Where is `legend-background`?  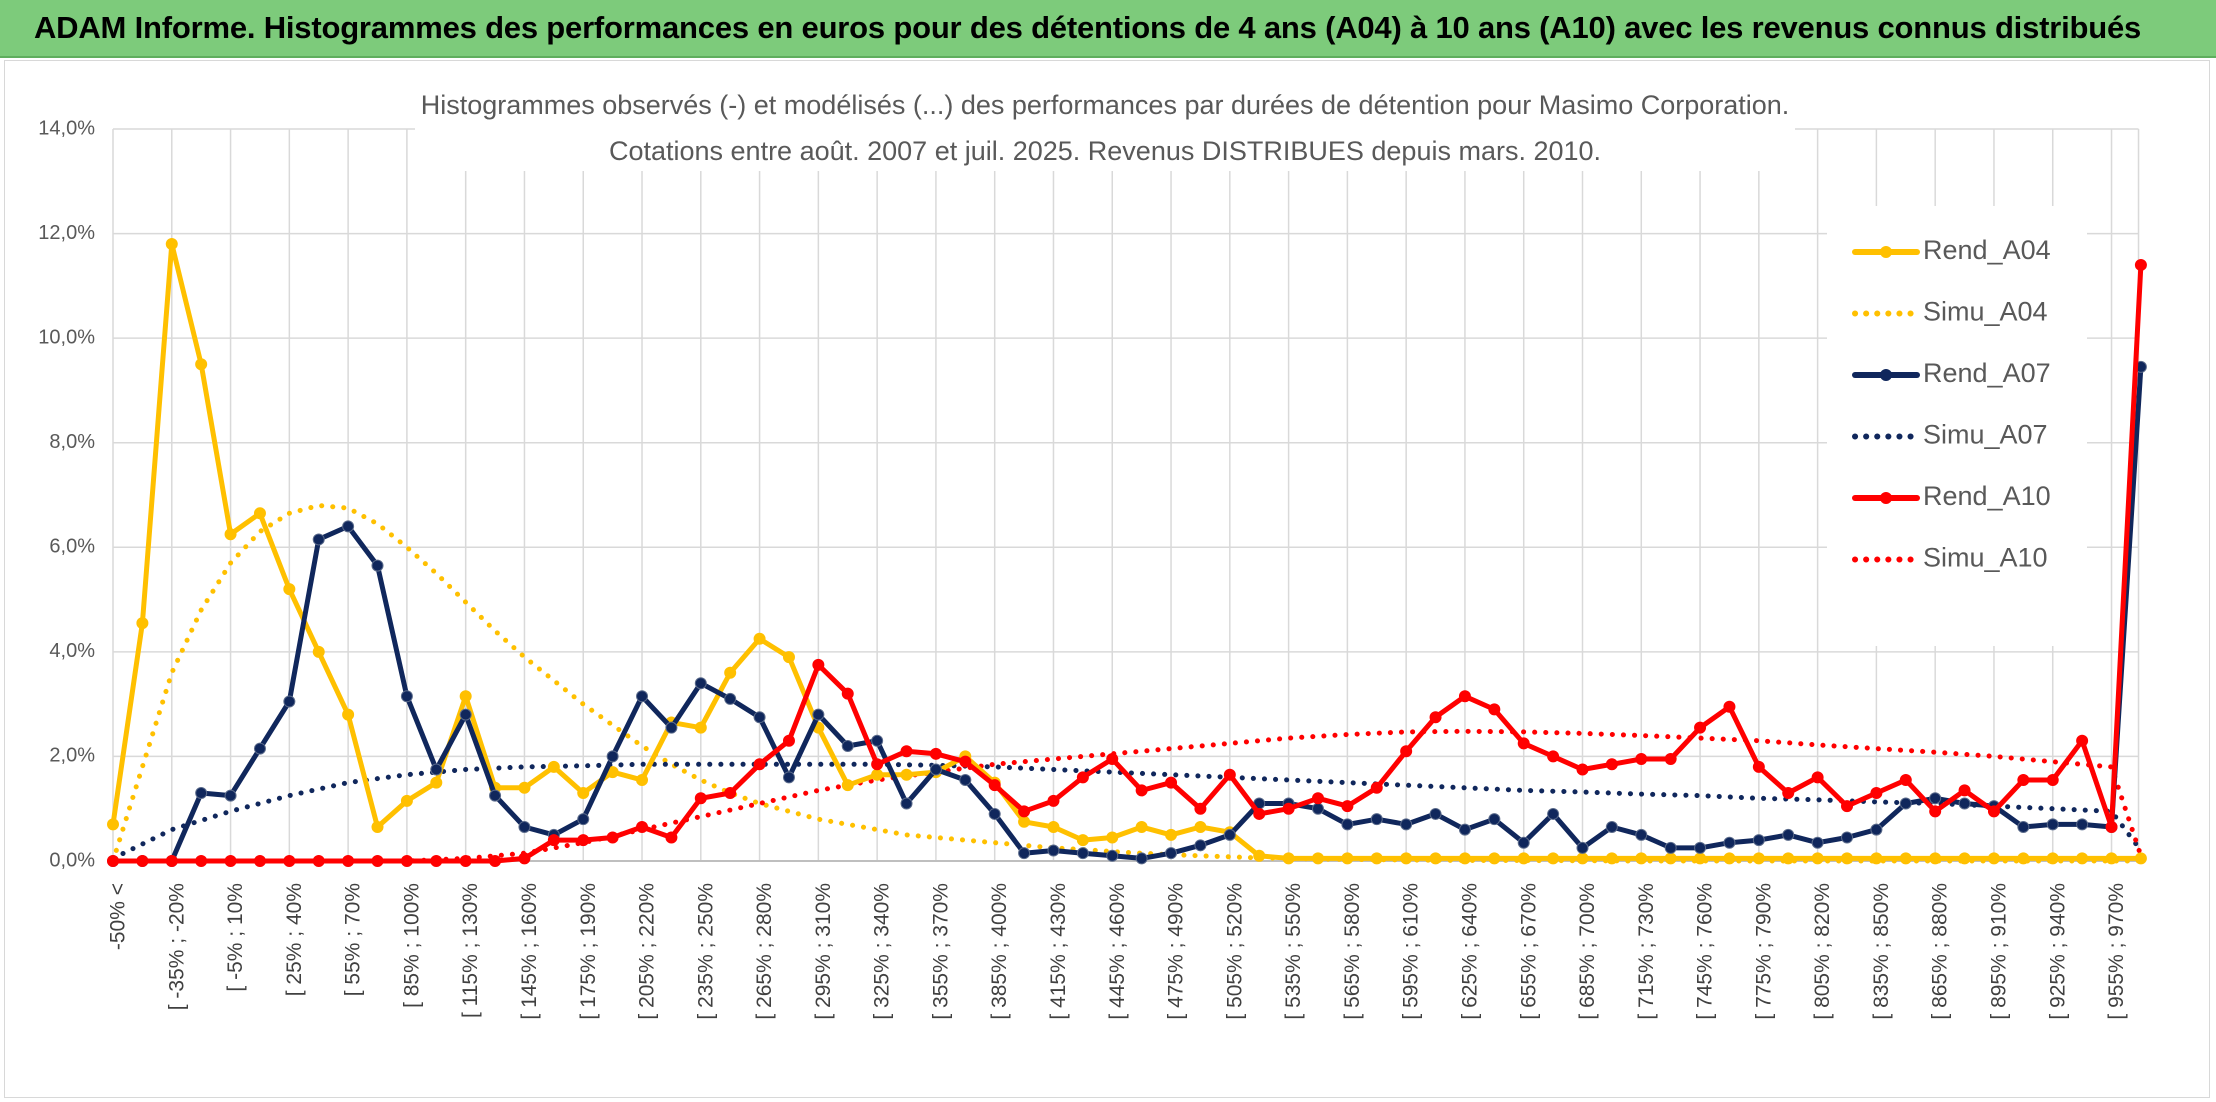
legend-background is located at coordinates (1957, 426).